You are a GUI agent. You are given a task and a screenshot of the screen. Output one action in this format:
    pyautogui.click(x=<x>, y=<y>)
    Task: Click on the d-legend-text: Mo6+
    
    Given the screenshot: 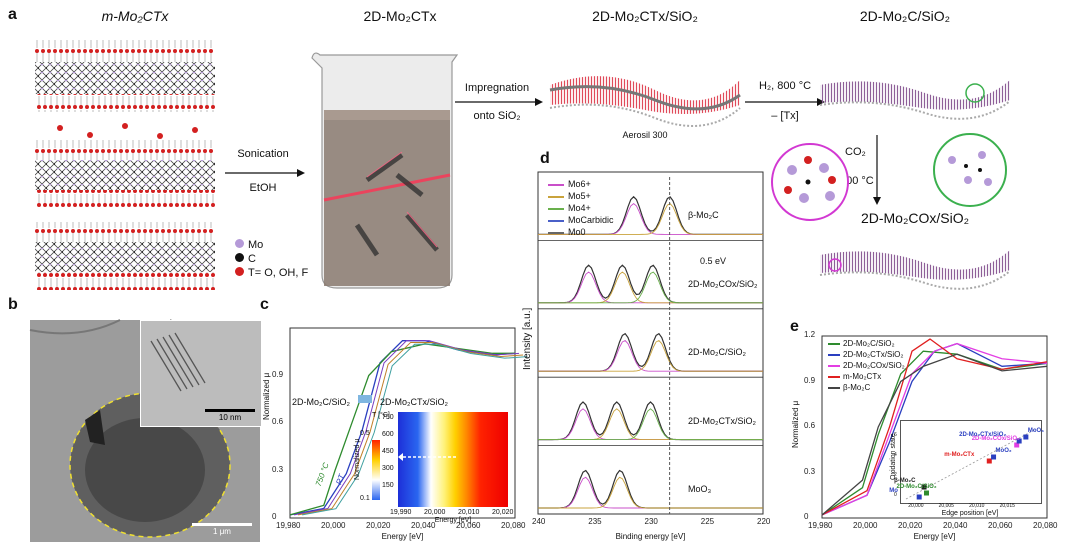 What is the action you would take?
    pyautogui.click(x=579, y=184)
    